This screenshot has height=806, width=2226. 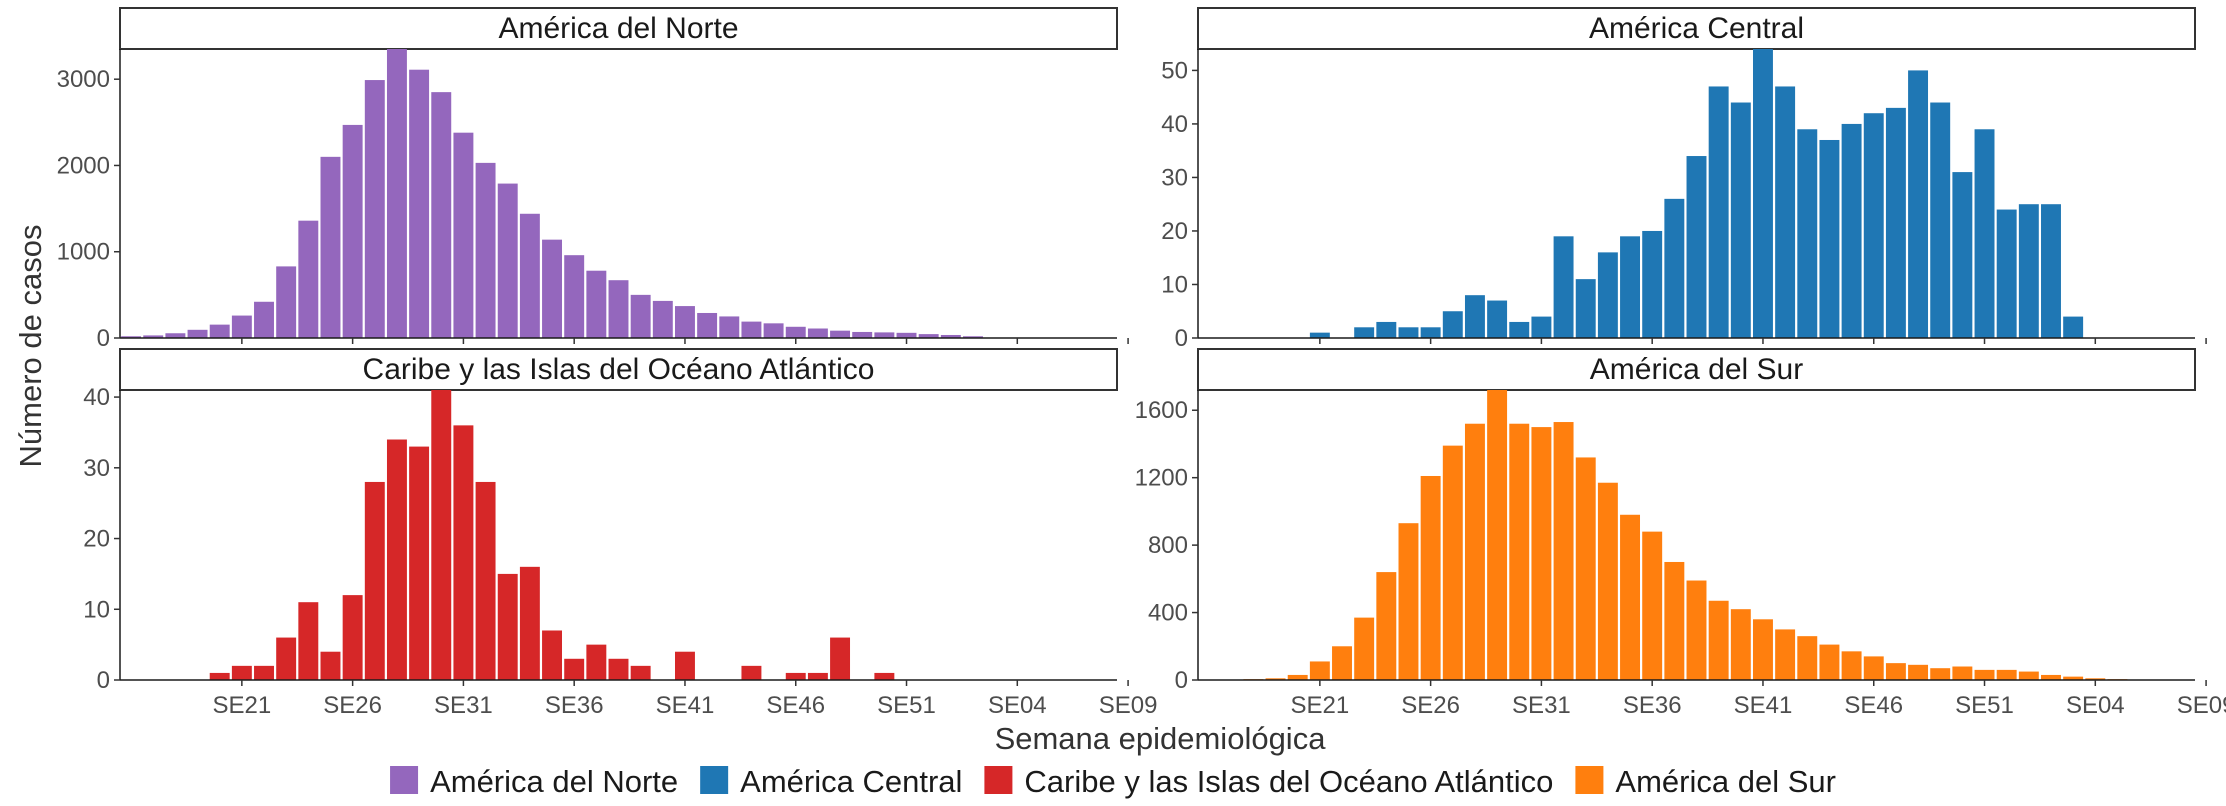 What do you see at coordinates (96, 609) in the screenshot?
I see `y-tick-label: 10` at bounding box center [96, 609].